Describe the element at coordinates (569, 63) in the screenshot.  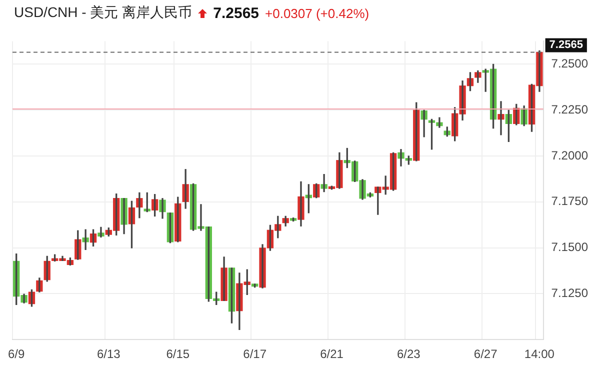
I see `y-tick-label: 7.2500` at that location.